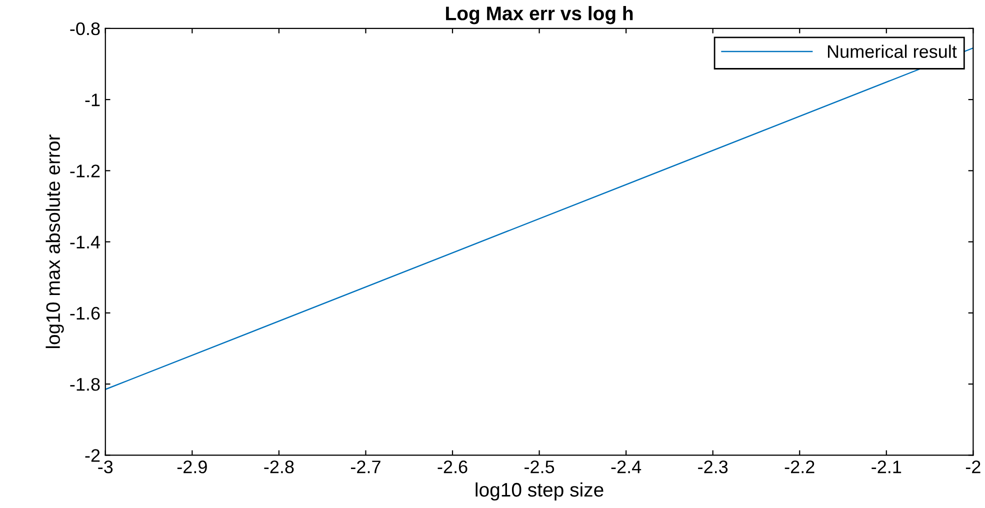 This screenshot has width=985, height=508. I want to click on x-tick-label: -2.3, so click(713, 467).